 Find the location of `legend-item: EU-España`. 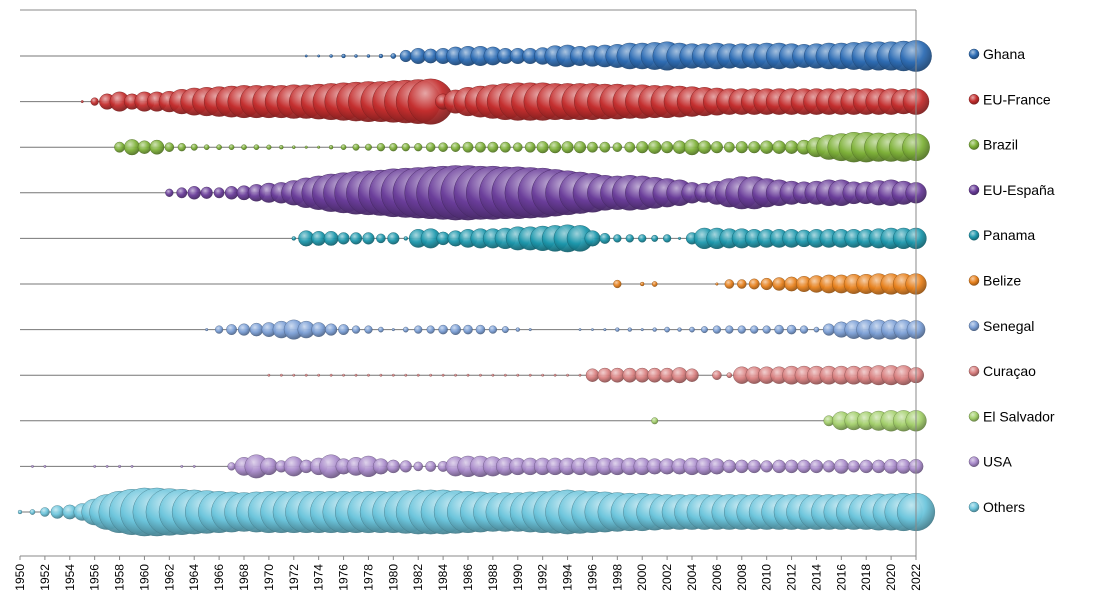

legend-item: EU-España is located at coordinates (1011, 190).